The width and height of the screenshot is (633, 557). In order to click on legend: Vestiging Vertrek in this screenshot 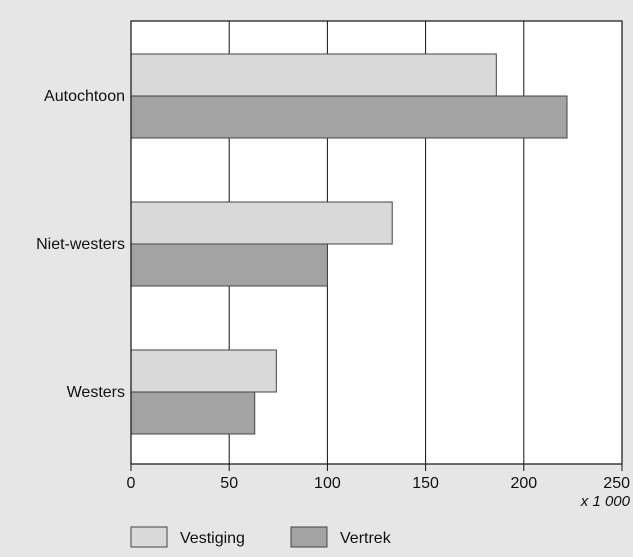, I will do `click(261, 537)`.